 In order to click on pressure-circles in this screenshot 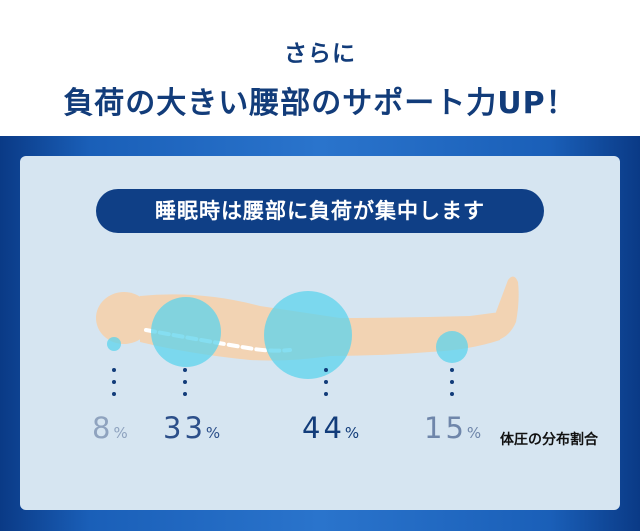, I will do `click(287, 335)`.